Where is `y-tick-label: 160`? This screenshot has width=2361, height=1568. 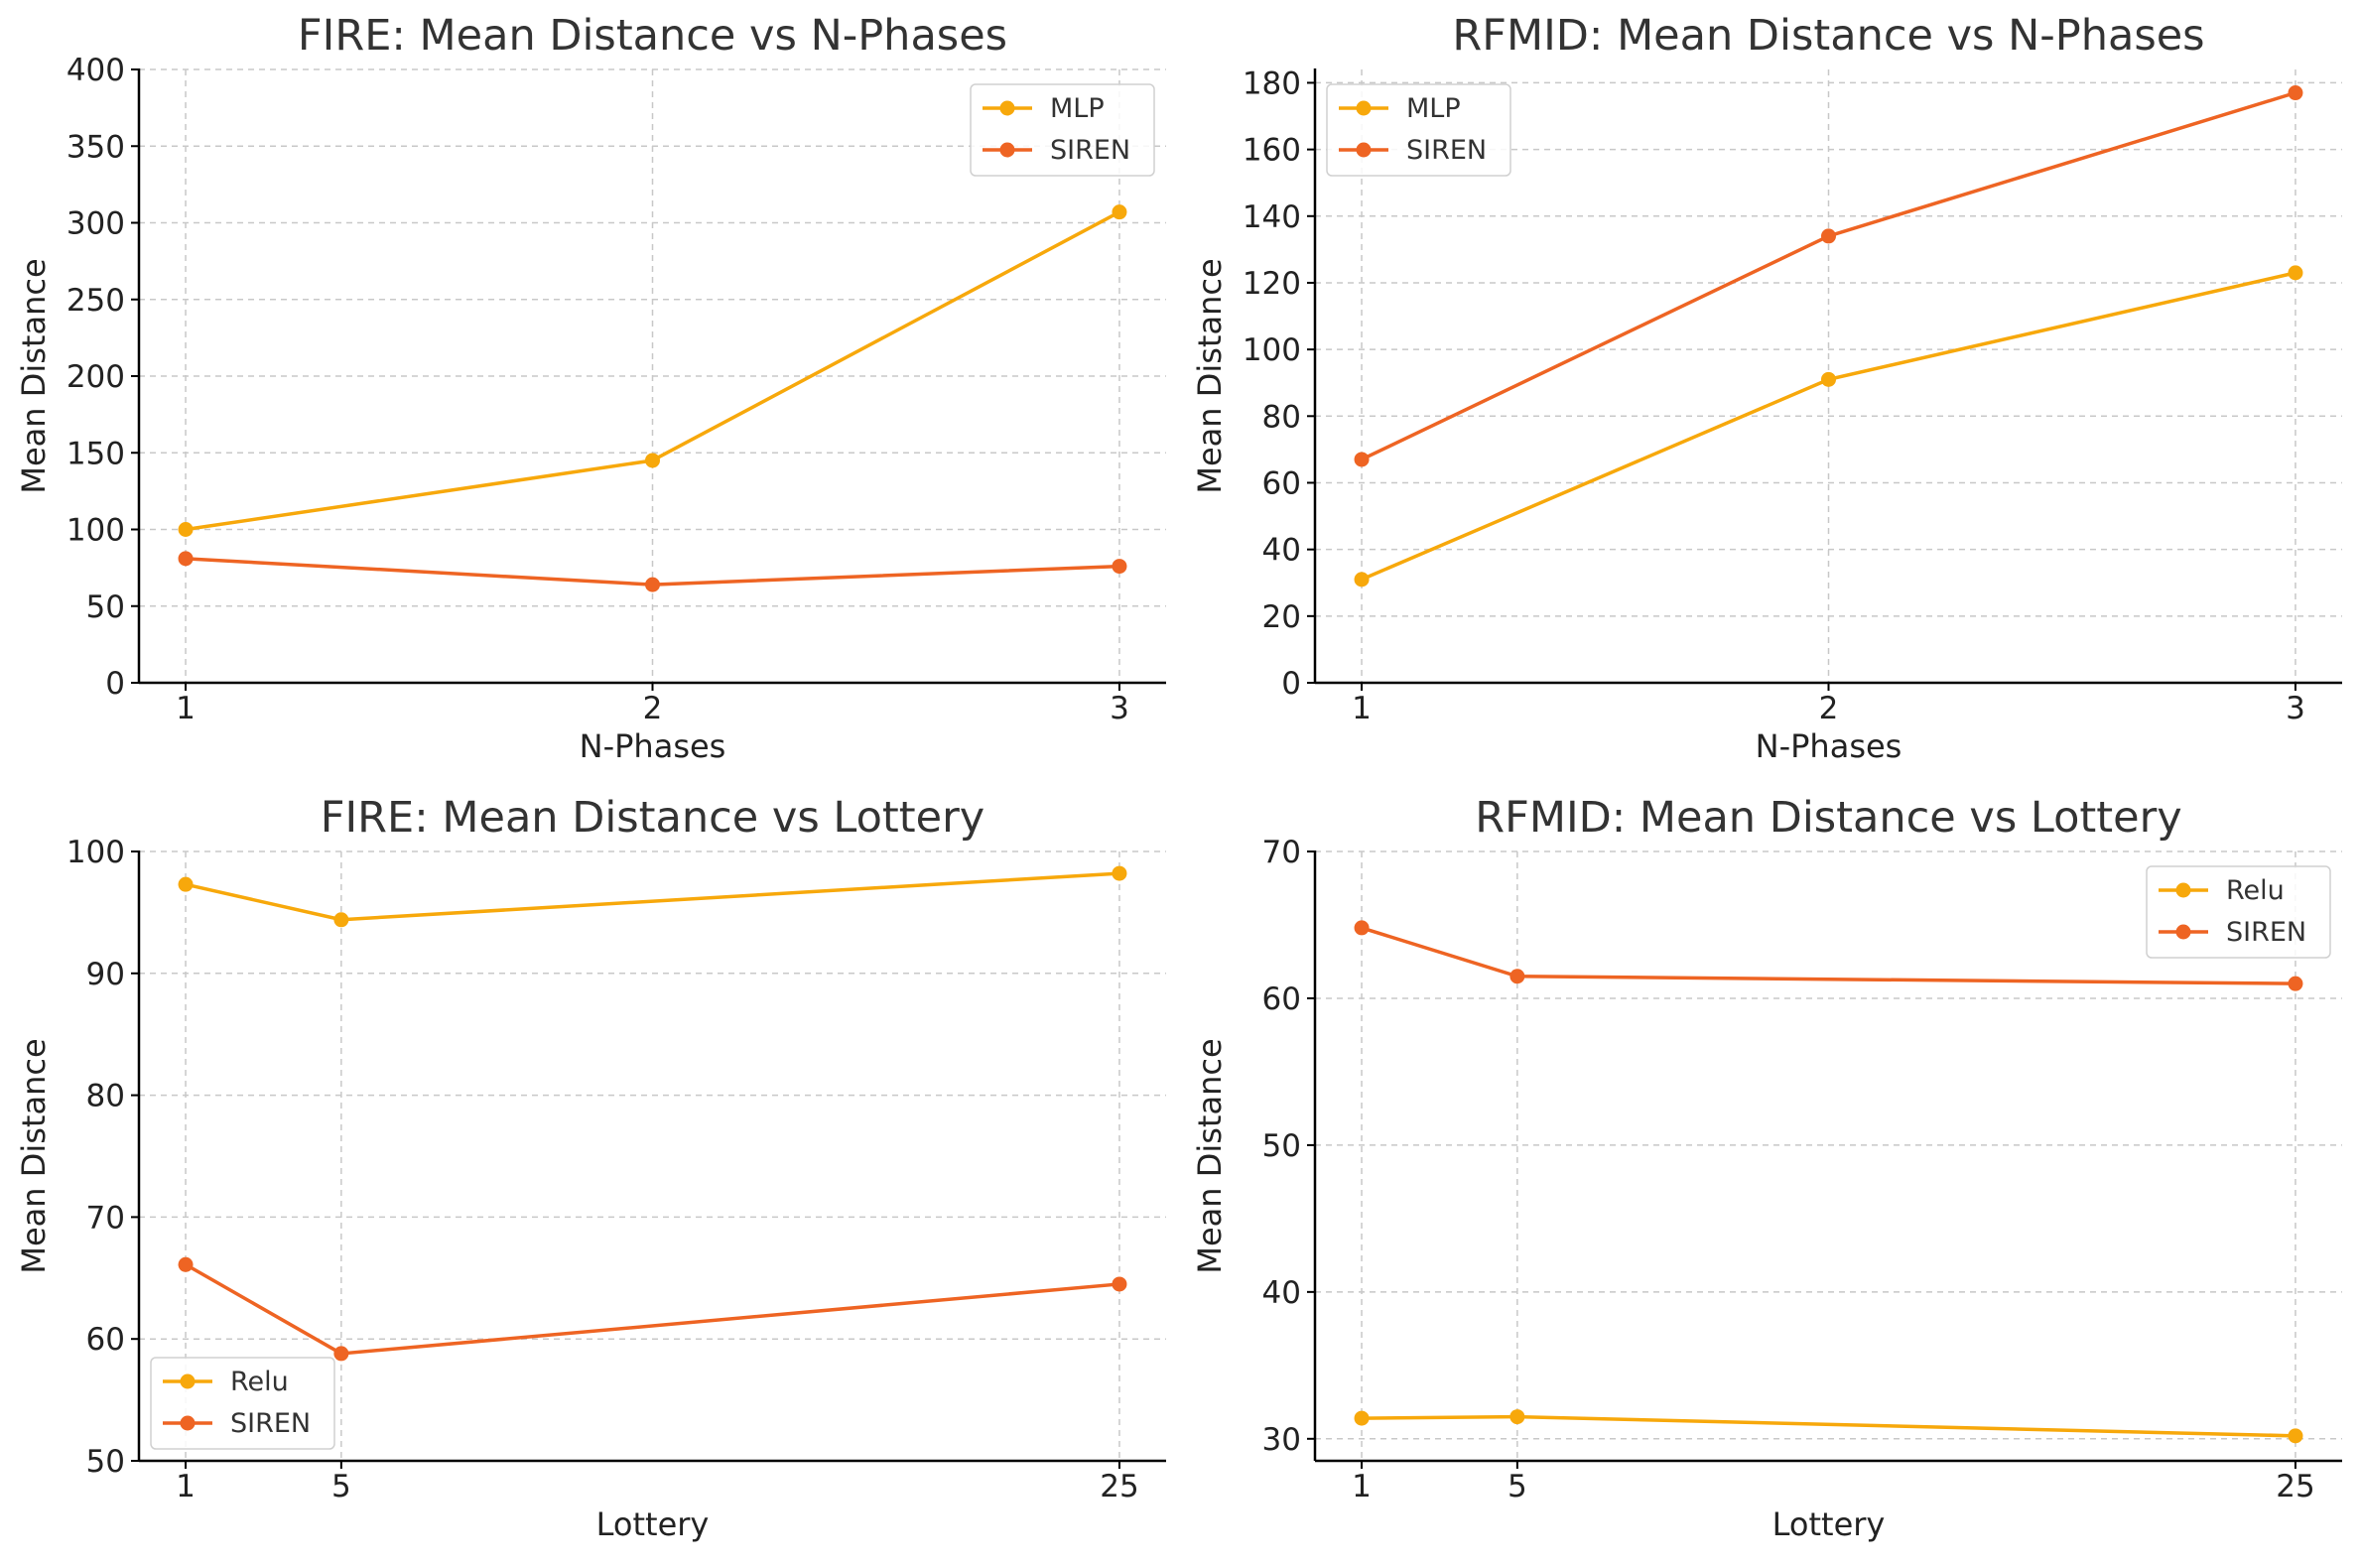 y-tick-label: 160 is located at coordinates (1272, 151).